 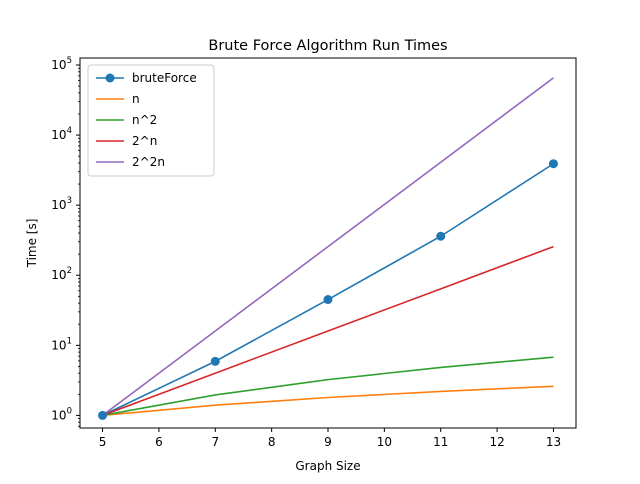 I want to click on series-line-n^2, so click(x=328, y=386).